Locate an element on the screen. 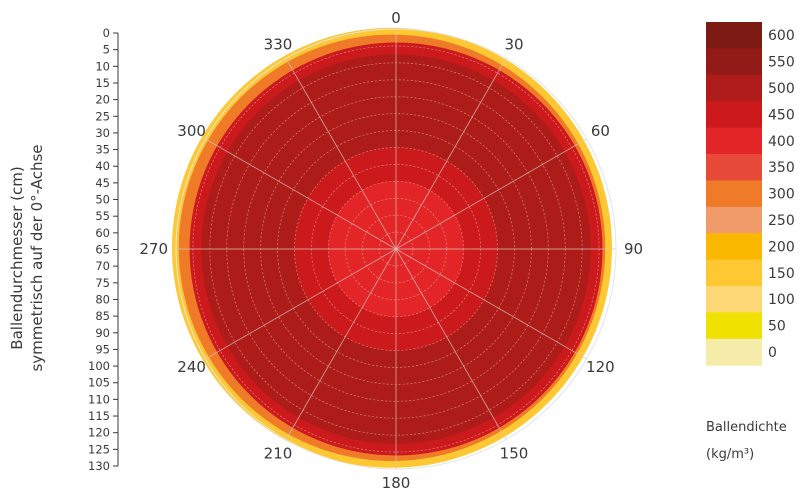 The height and width of the screenshot is (495, 806). colorbar-label: 150 is located at coordinates (781, 274).